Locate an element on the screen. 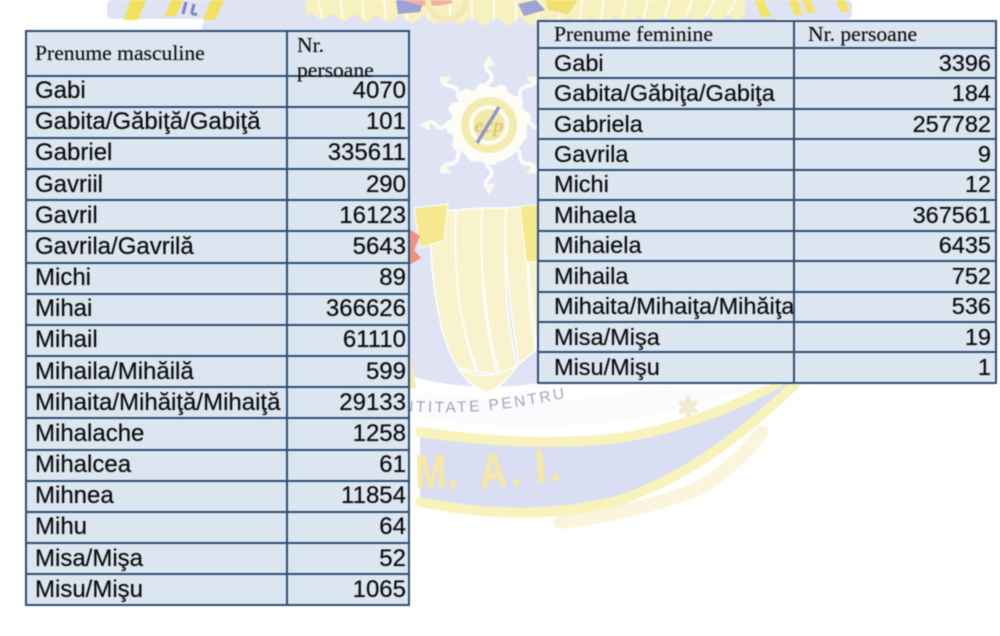 The width and height of the screenshot is (1000, 636). svg-text: M is located at coordinates (431, 472).